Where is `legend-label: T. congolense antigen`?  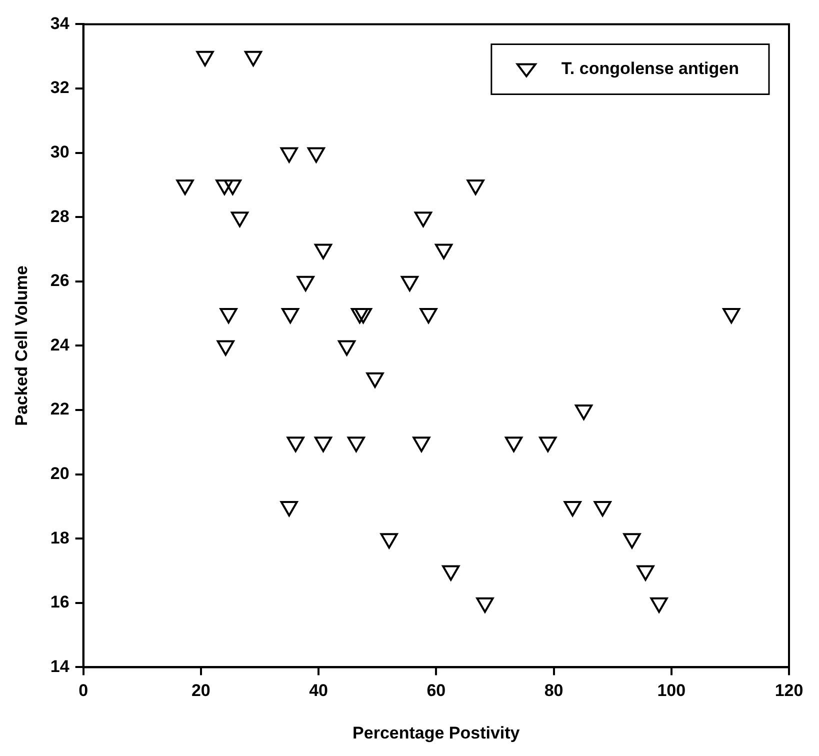 legend-label: T. congolense antigen is located at coordinates (650, 68).